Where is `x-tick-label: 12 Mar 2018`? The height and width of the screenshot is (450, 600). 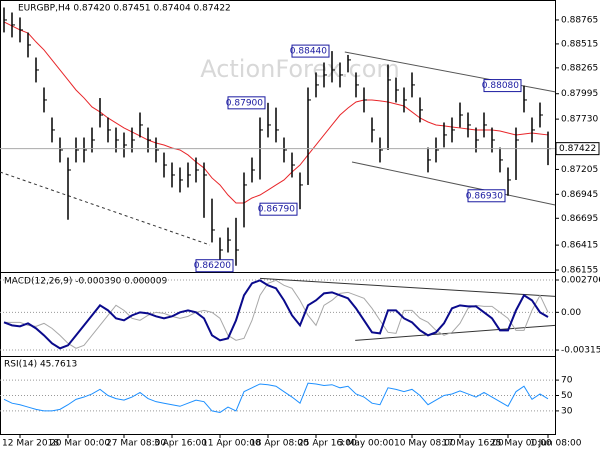 x-tick-label: 12 Mar 2018 is located at coordinates (30, 444).